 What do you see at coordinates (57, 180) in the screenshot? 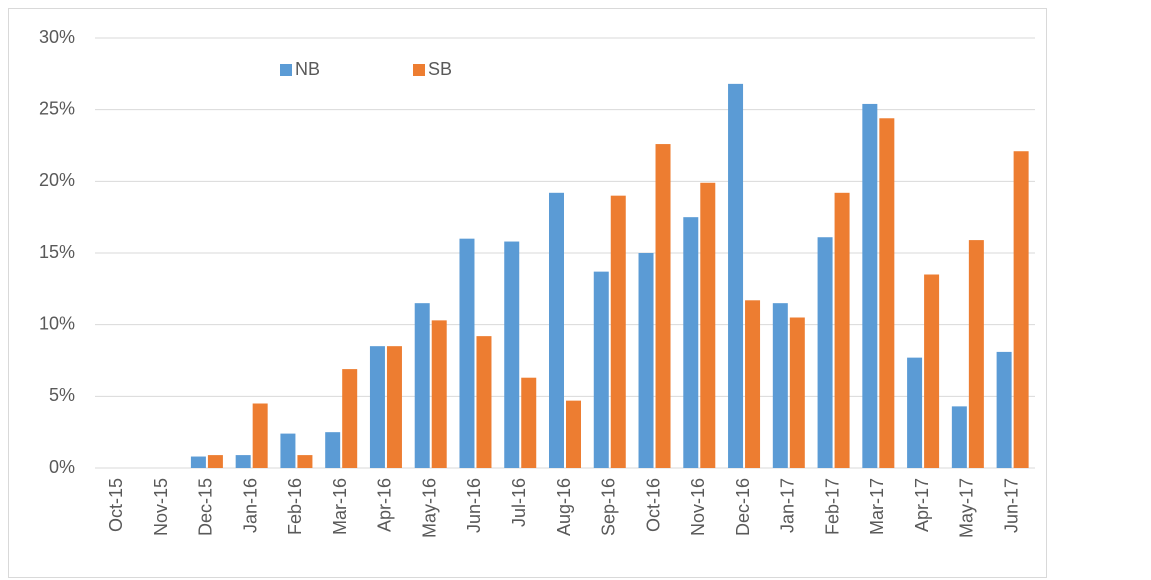
I see `y-tick-label: 20%` at bounding box center [57, 180].